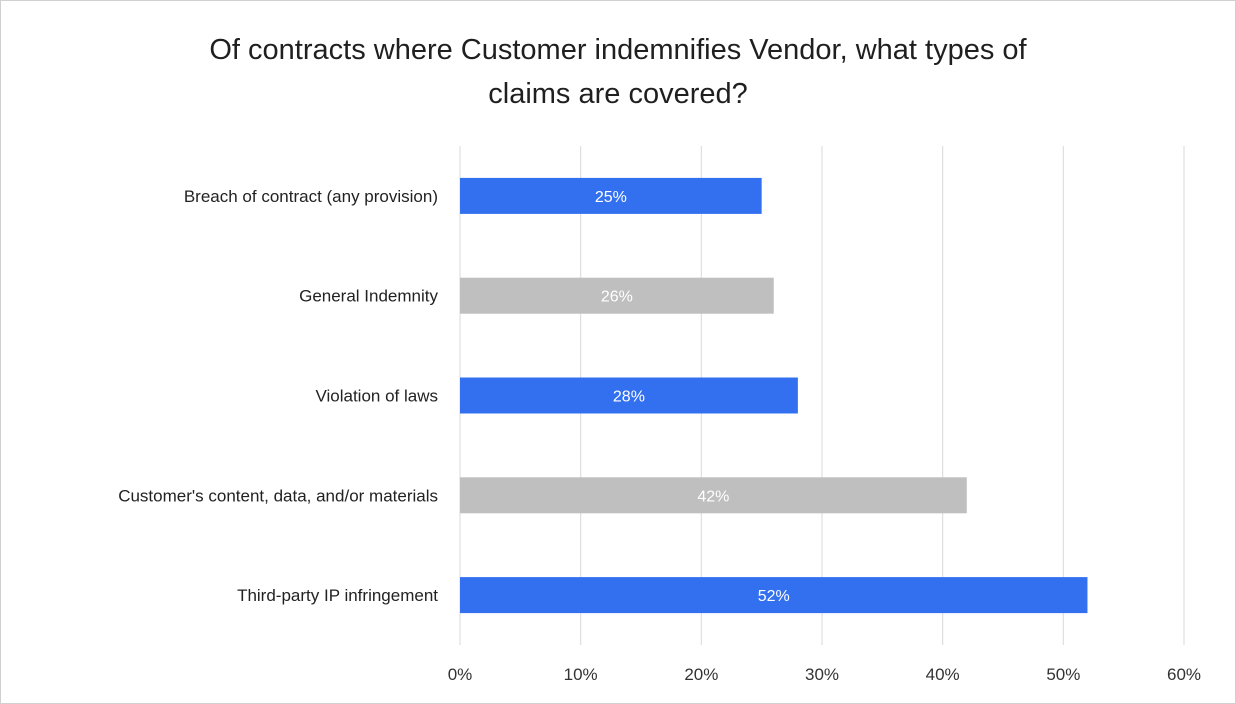  I want to click on x-tick-label-60: 60%, so click(1184, 674).